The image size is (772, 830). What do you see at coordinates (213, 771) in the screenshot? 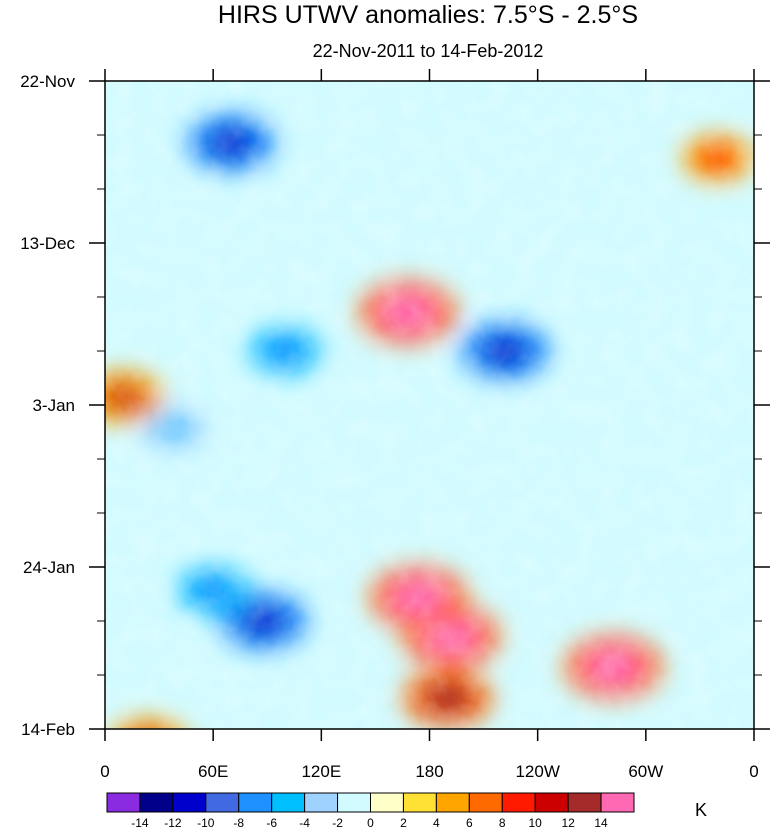
I see `x-tick-label: 60E` at bounding box center [213, 771].